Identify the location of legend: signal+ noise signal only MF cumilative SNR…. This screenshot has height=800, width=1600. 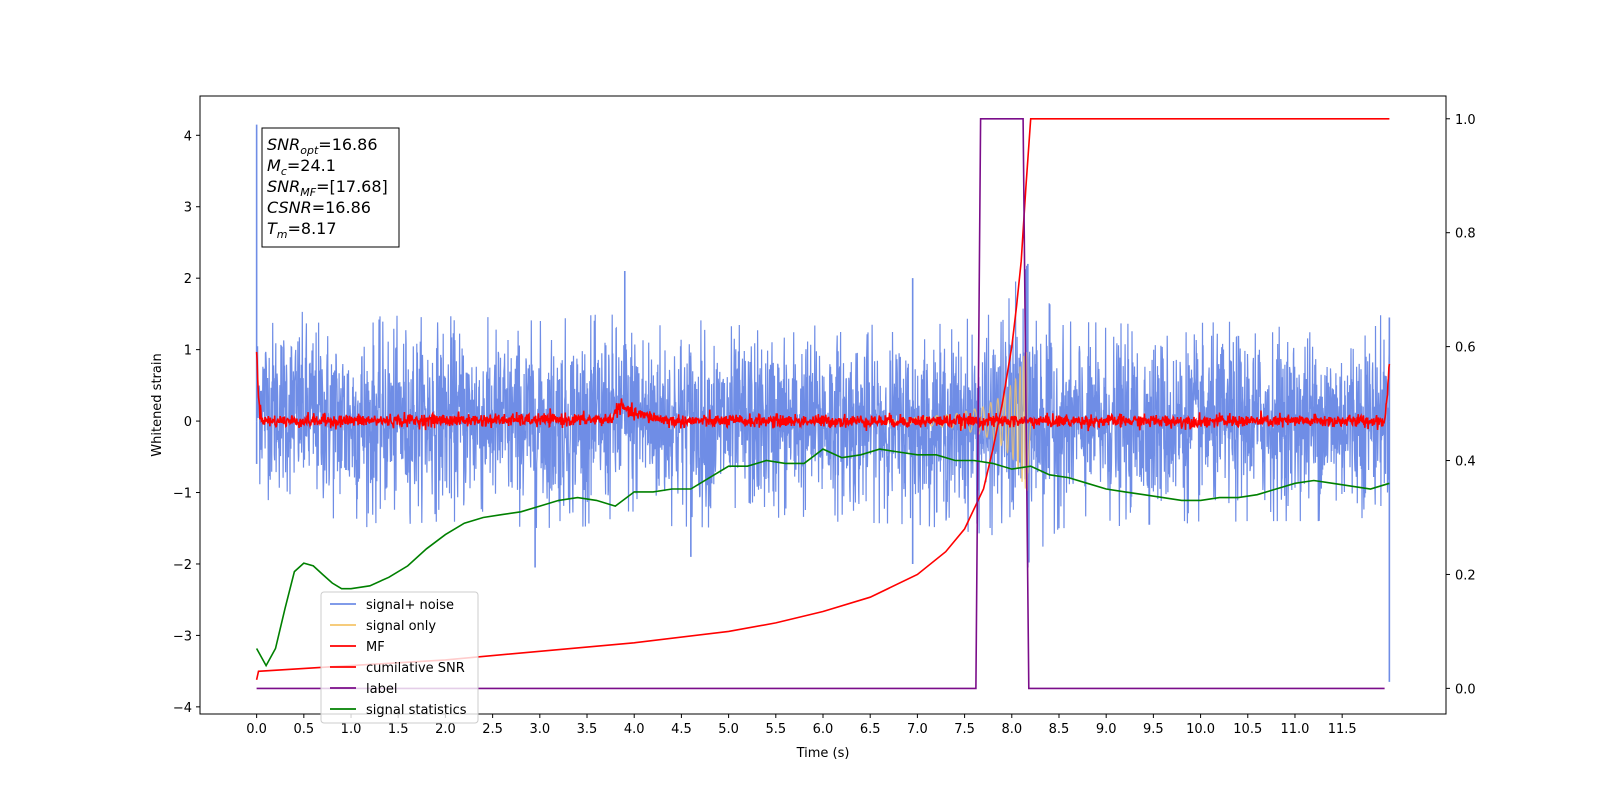
(399, 657).